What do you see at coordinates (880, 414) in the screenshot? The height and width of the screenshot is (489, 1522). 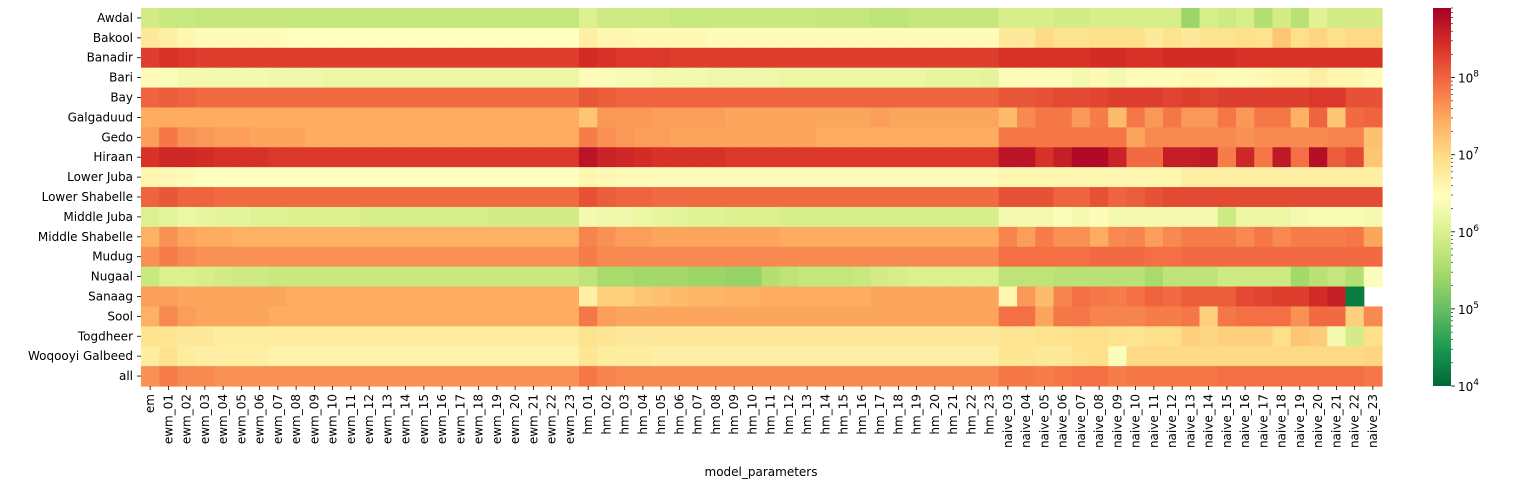 I see `x-tick-label: hm_17` at bounding box center [880, 414].